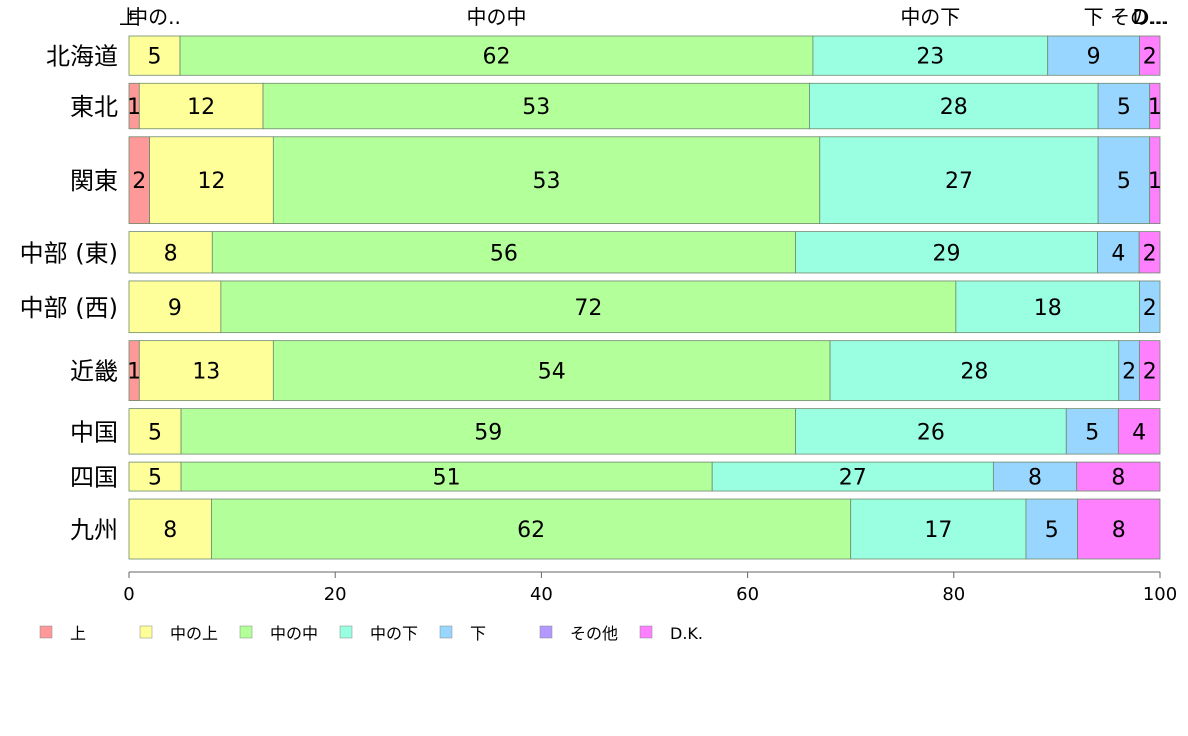 The height and width of the screenshot is (736, 1188). I want to click on x-tick-label: 80, so click(953, 594).